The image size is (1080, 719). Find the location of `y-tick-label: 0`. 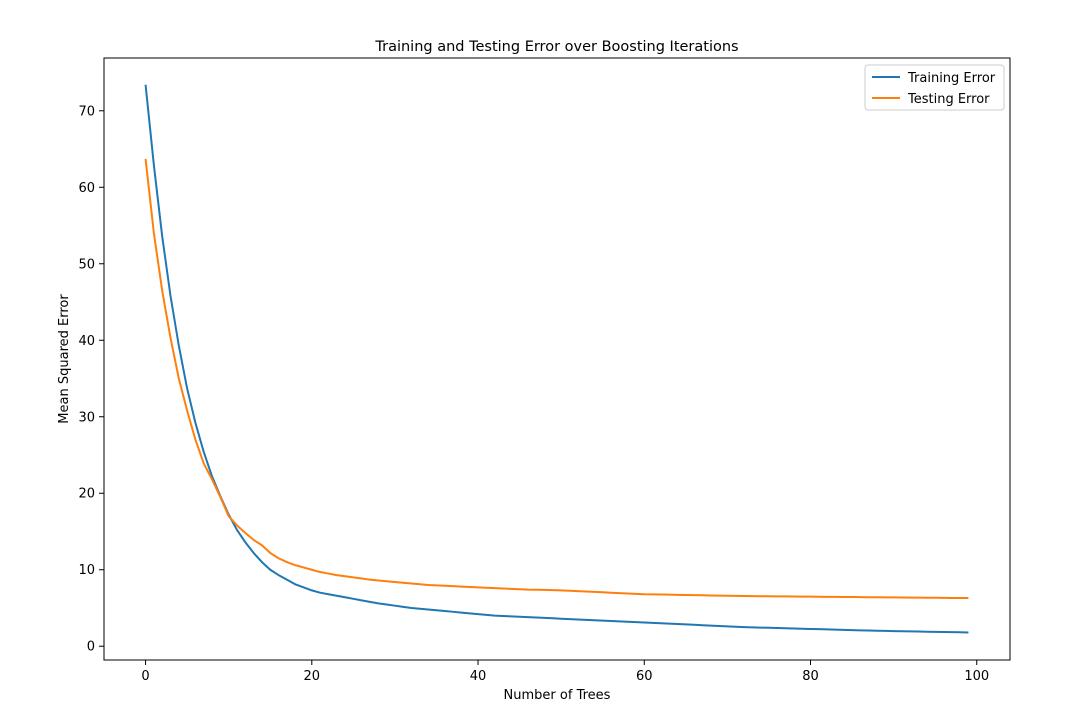

y-tick-label: 0 is located at coordinates (91, 647).